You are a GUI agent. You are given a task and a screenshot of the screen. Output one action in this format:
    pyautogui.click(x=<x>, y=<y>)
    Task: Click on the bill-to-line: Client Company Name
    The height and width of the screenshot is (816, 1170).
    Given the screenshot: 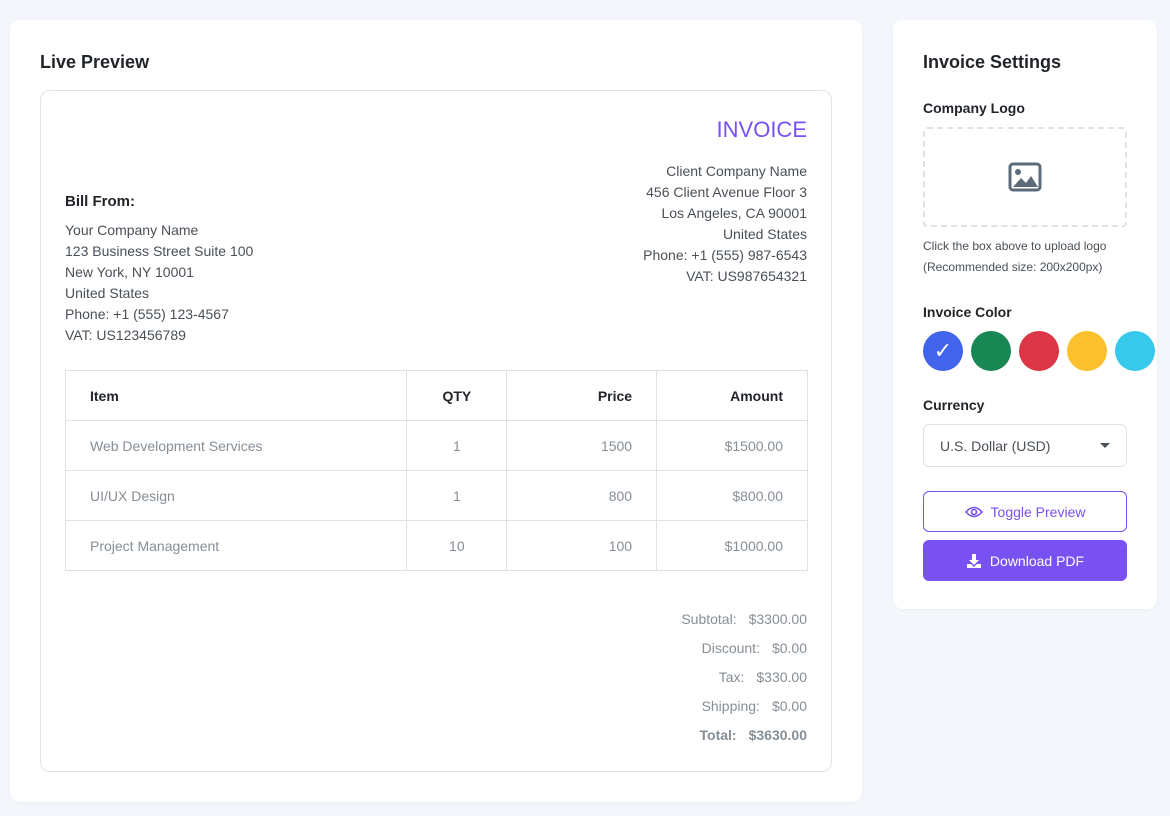 What is the action you would take?
    pyautogui.click(x=736, y=171)
    